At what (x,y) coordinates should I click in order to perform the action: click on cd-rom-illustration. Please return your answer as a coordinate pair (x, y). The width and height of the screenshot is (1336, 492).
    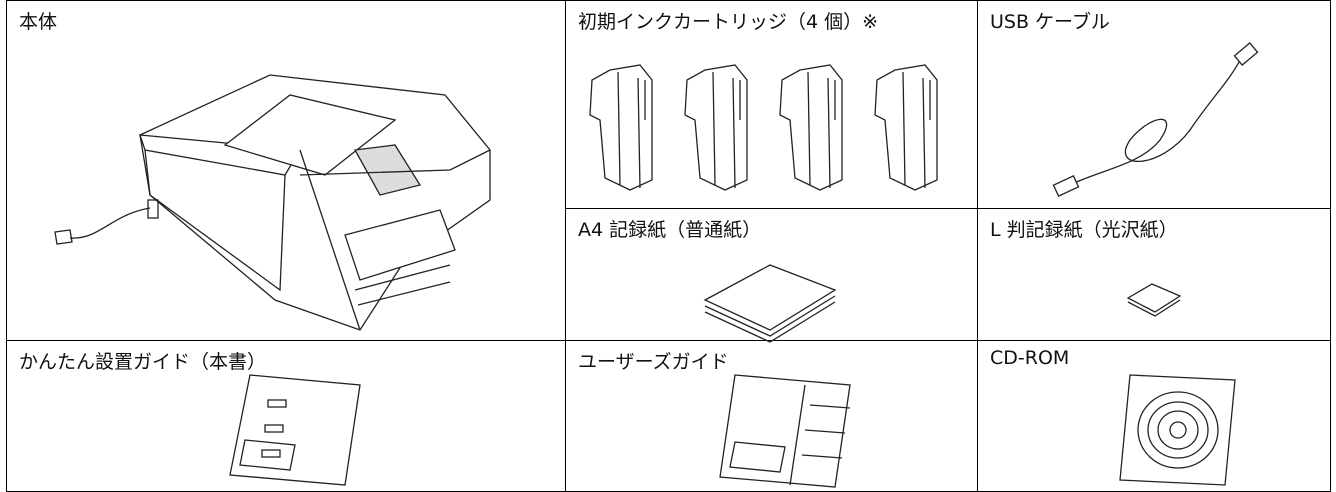
    Looking at the image, I should click on (1177, 430).